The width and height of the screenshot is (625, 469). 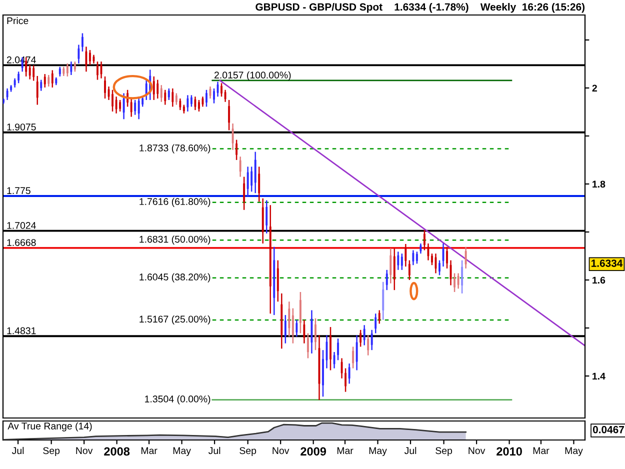 What do you see at coordinates (574, 451) in the screenshot?
I see `x-tick-label: May` at bounding box center [574, 451].